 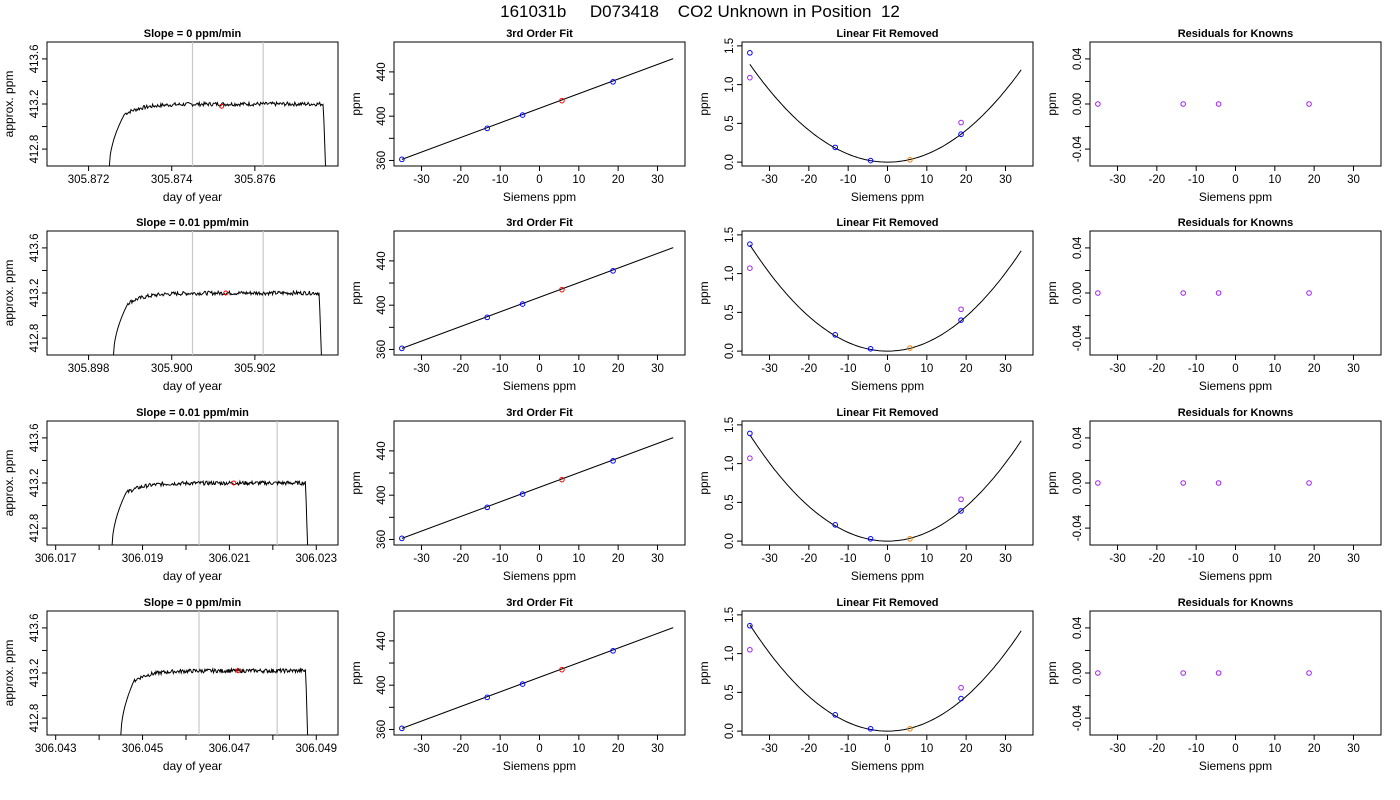 What do you see at coordinates (730, 692) in the screenshot?
I see `y-tick-label: 0.5` at bounding box center [730, 692].